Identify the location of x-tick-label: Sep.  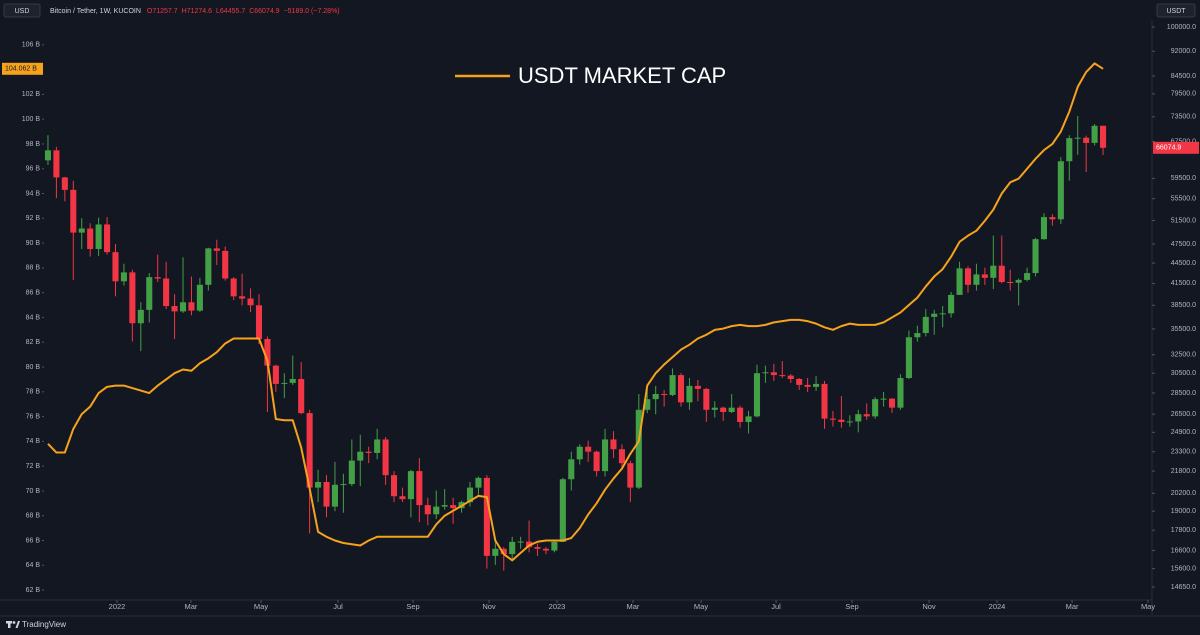
(412, 606).